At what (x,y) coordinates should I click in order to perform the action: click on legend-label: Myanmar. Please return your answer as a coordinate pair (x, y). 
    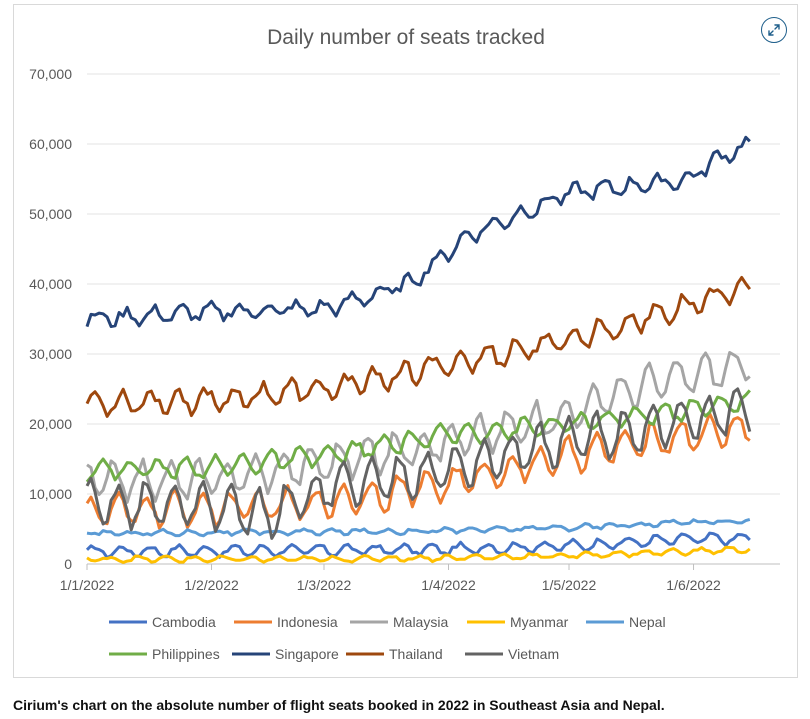
    Looking at the image, I should click on (539, 622).